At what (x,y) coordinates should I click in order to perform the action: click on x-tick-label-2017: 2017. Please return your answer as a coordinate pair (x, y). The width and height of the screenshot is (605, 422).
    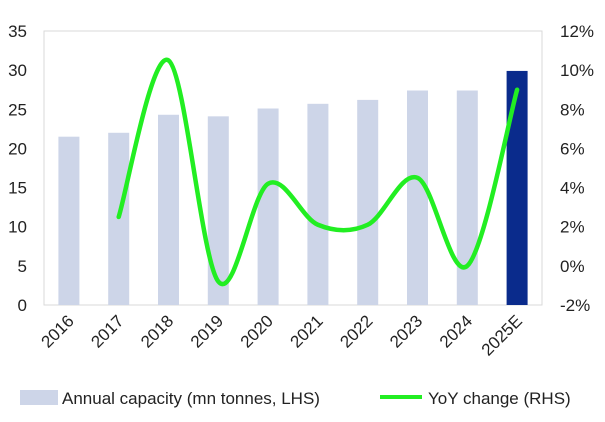
    Looking at the image, I should click on (107, 331).